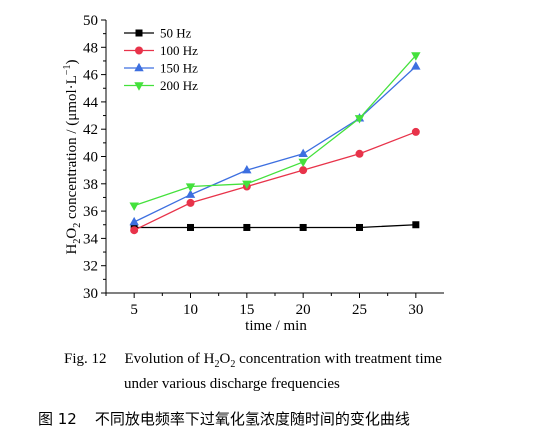 This screenshot has width=537, height=440. What do you see at coordinates (179, 50) in the screenshot?
I see `legend-label: 100 Hz` at bounding box center [179, 50].